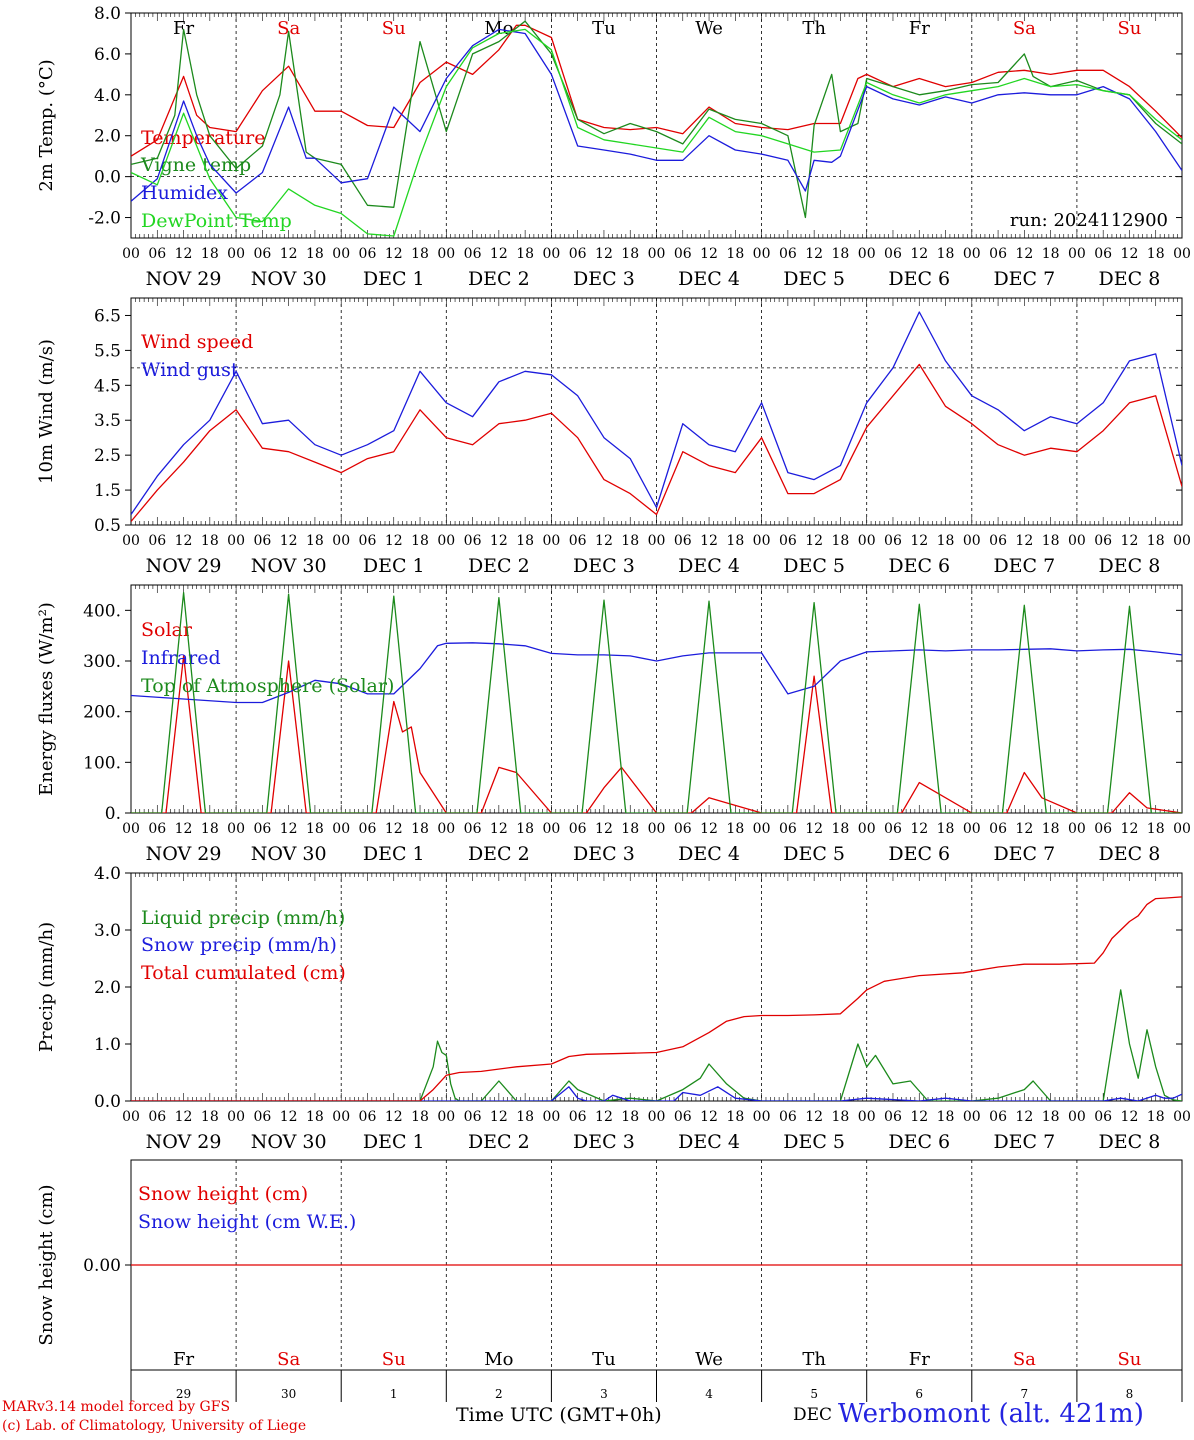 The height and width of the screenshot is (1440, 1194). What do you see at coordinates (107, 351) in the screenshot?
I see `y-tick-label: 5.5` at bounding box center [107, 351].